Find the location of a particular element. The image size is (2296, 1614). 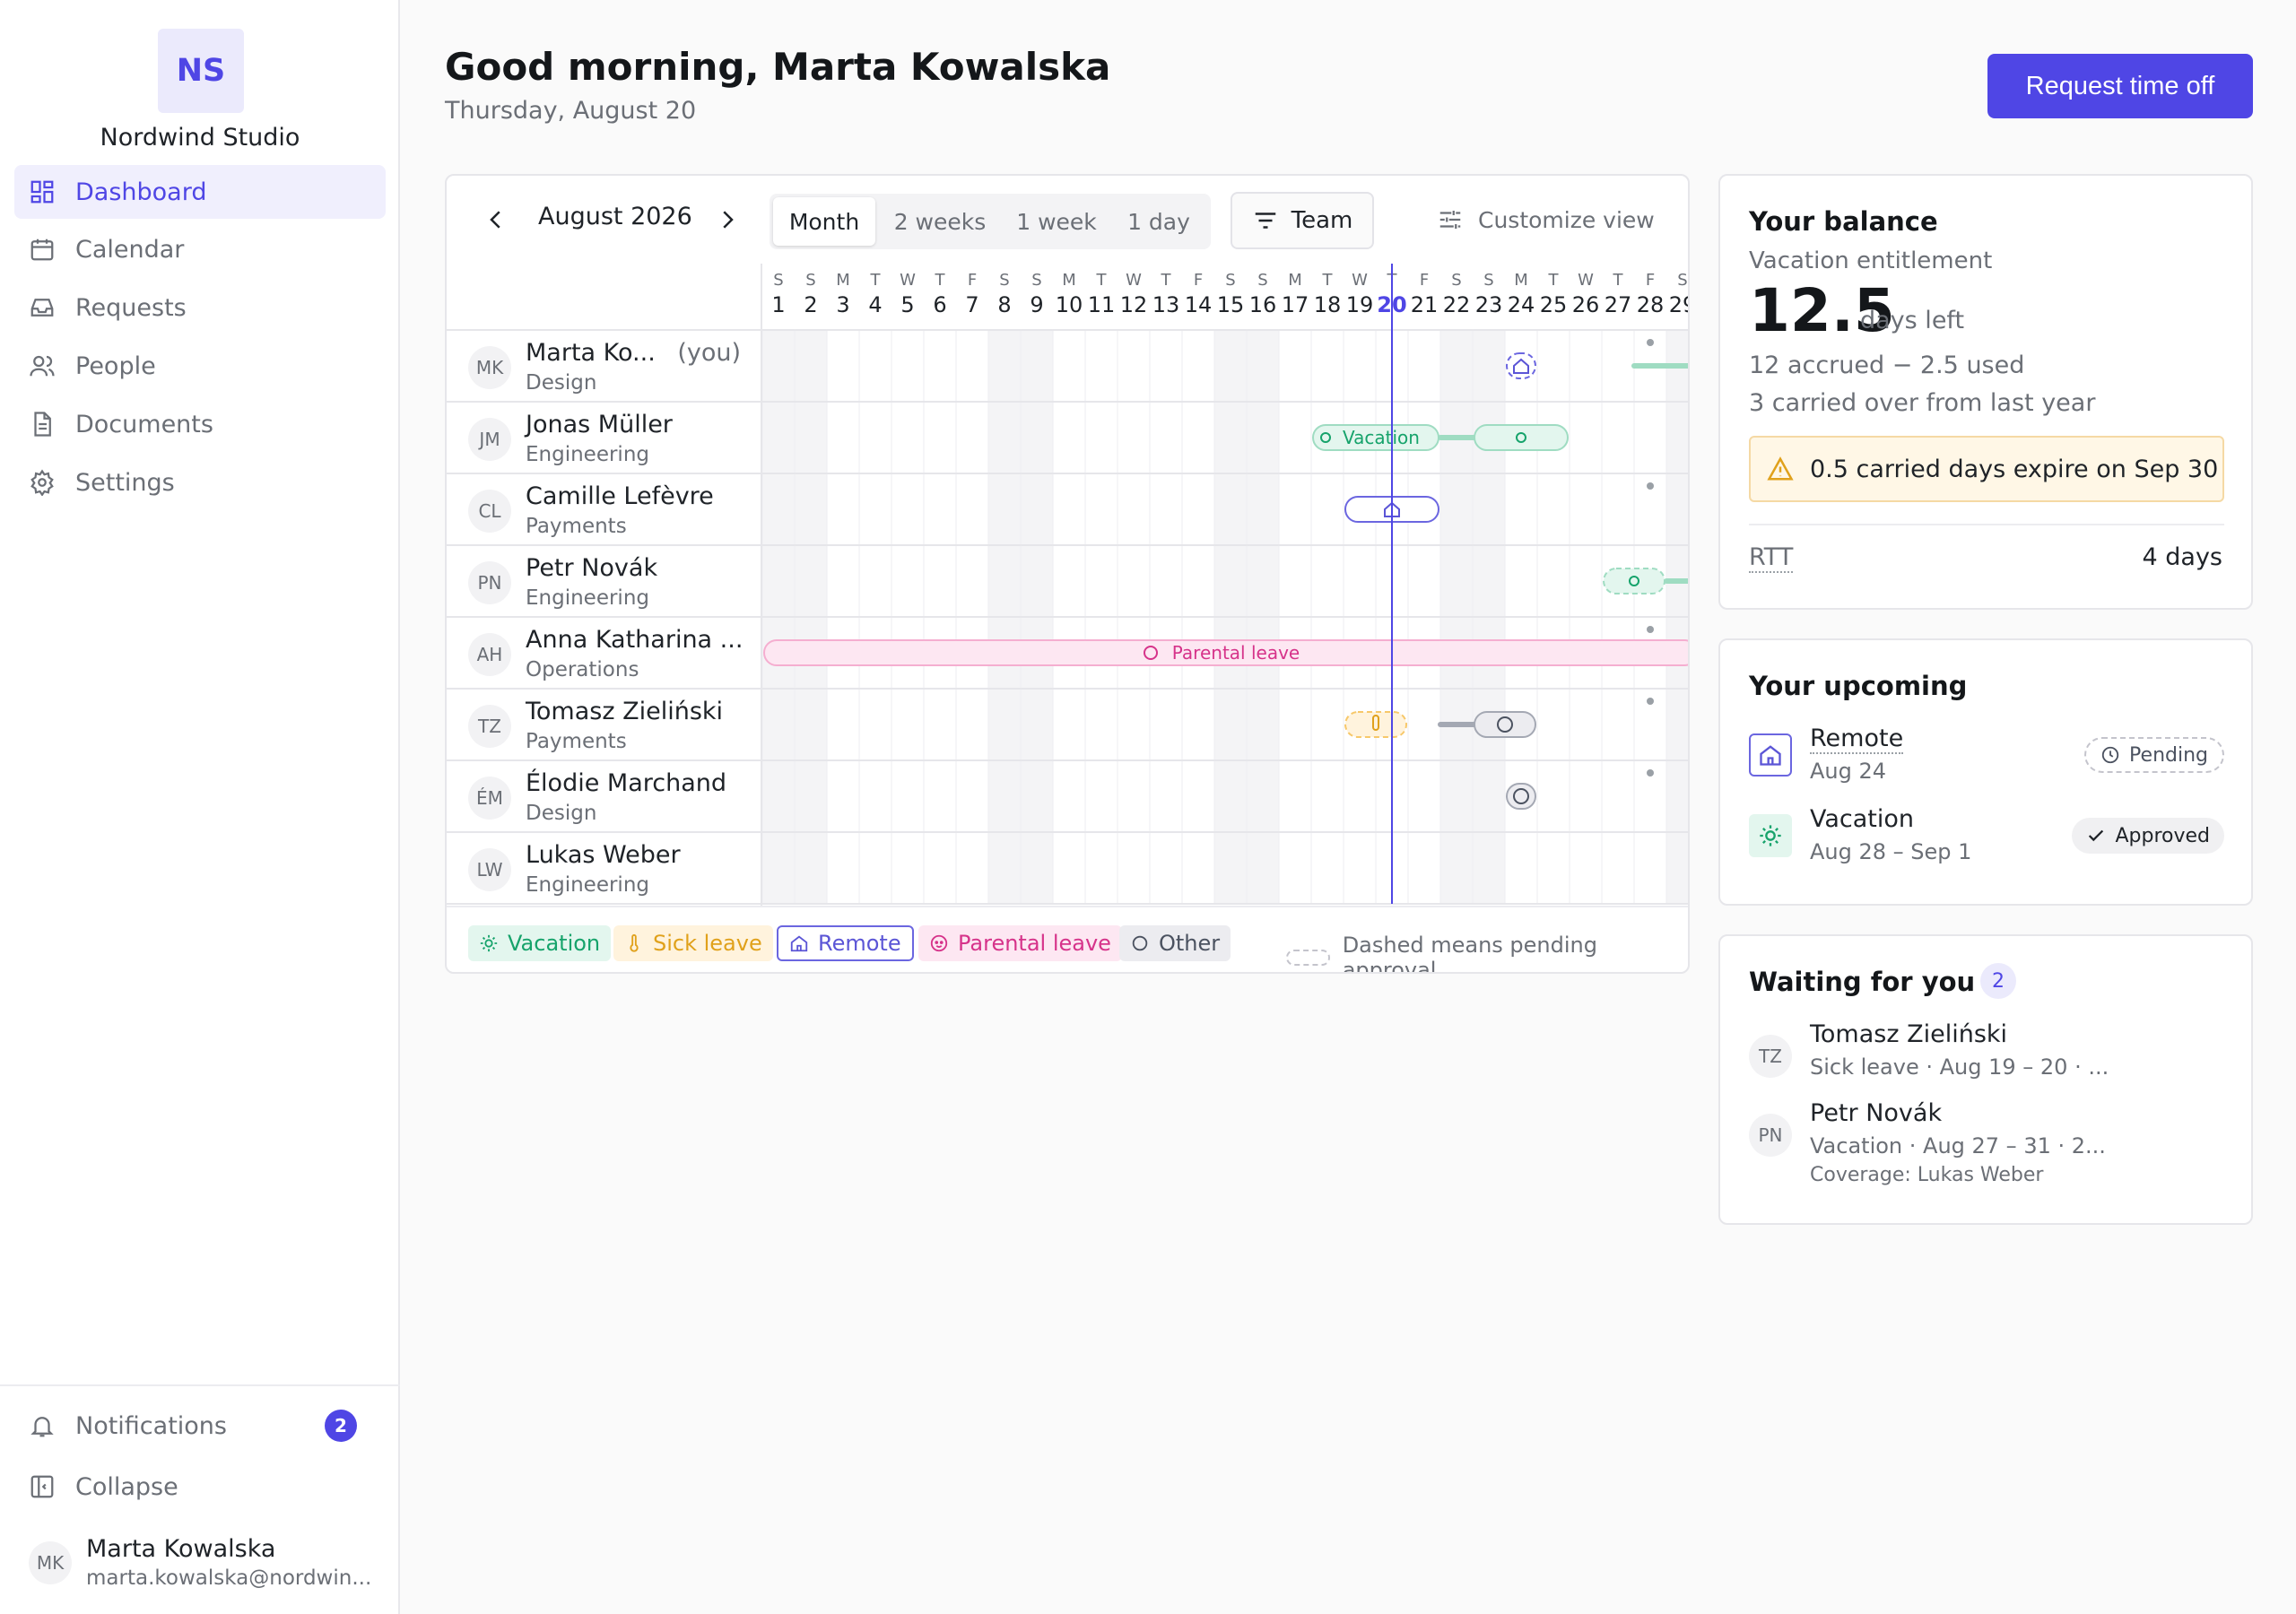

rtt-label: RTT is located at coordinates (1771, 558).